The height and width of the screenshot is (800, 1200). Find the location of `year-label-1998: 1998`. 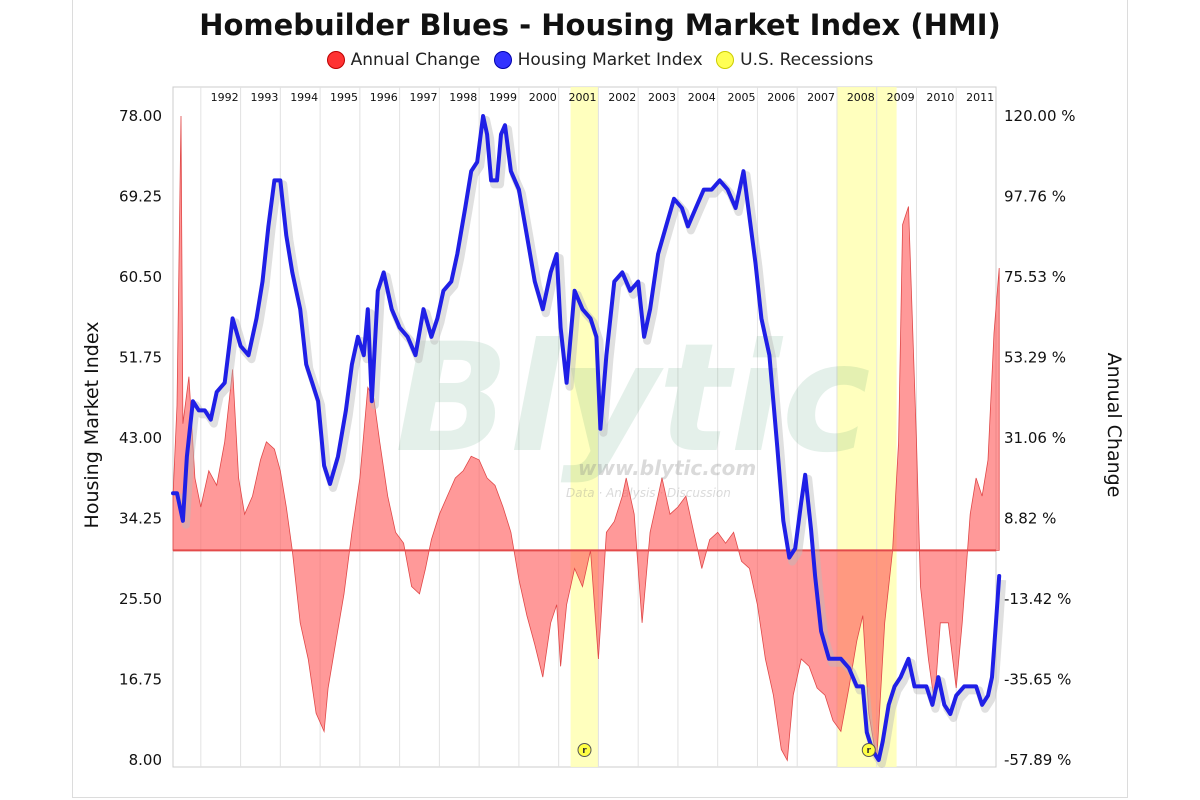

year-label-1998: 1998 is located at coordinates (463, 97).